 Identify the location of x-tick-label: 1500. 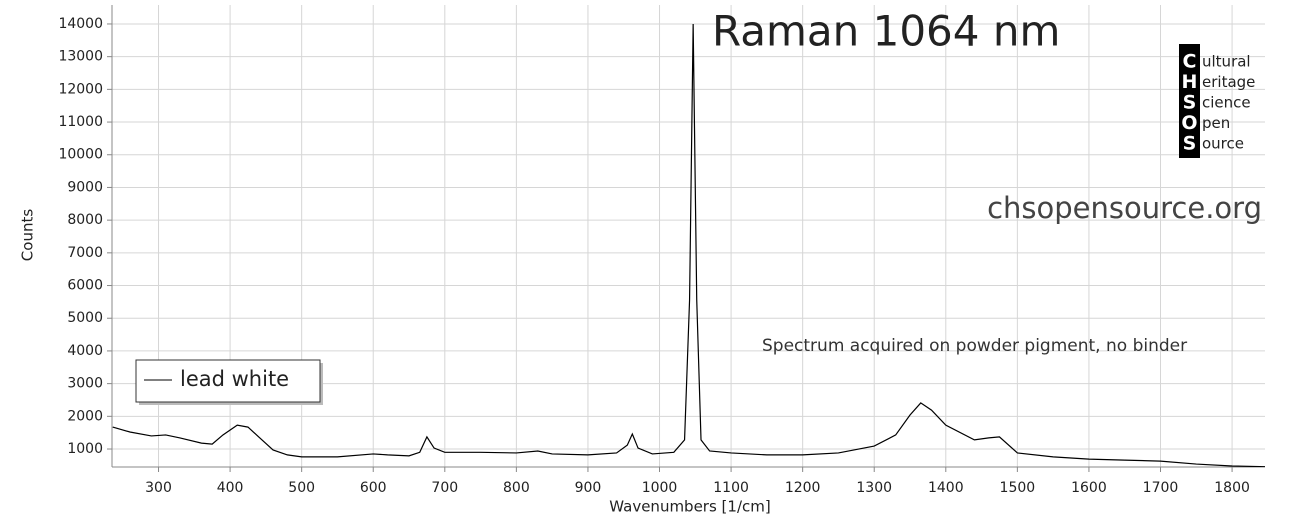
(1018, 488).